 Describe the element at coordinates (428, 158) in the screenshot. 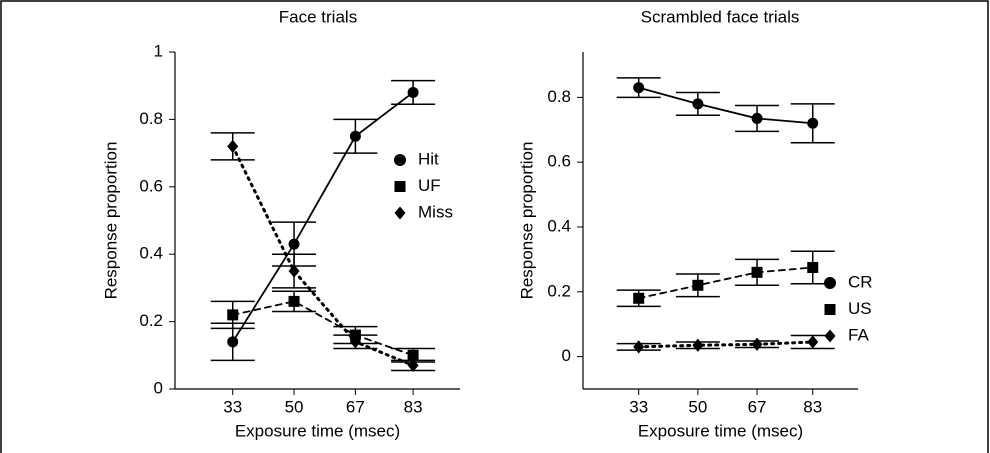

I see `legend-label: Hit` at that location.